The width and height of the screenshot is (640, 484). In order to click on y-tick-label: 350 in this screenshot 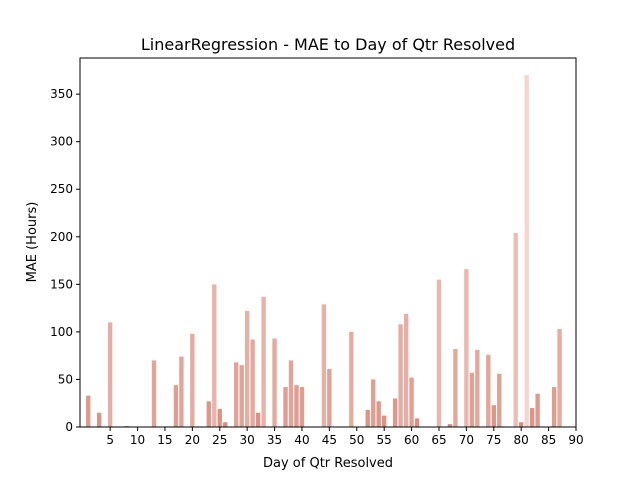, I will do `click(61, 94)`.